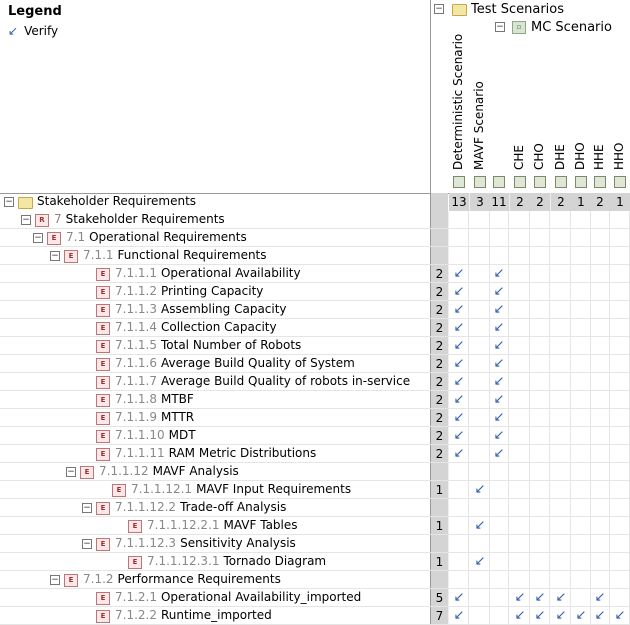 The height and width of the screenshot is (625, 630). Describe the element at coordinates (205, 543) in the screenshot. I see `requirement-label: 7.1.1.12.3 Sensitivity Analysis` at that location.